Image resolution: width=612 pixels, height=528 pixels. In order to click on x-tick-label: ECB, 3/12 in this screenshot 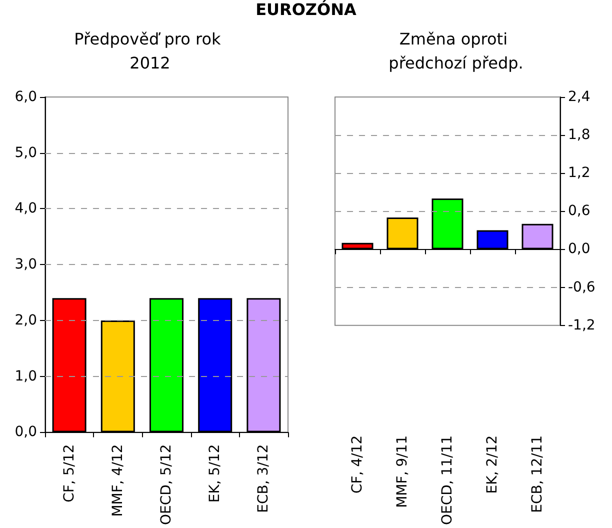, I will do `click(264, 478)`.